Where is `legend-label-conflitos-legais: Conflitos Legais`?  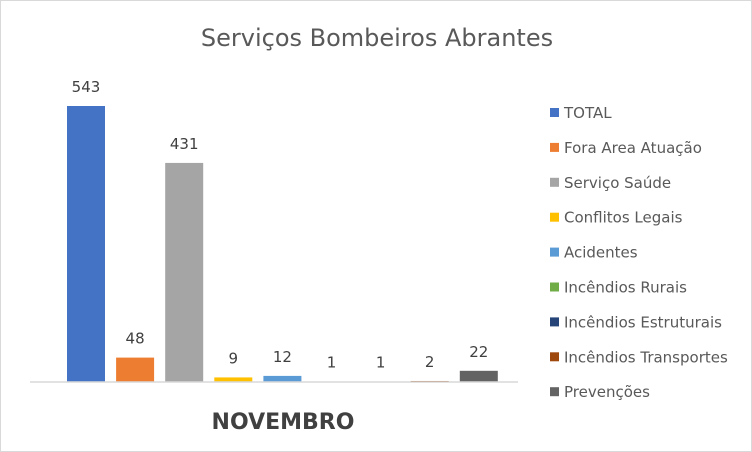 legend-label-conflitos-legais: Conflitos Legais is located at coordinates (623, 218).